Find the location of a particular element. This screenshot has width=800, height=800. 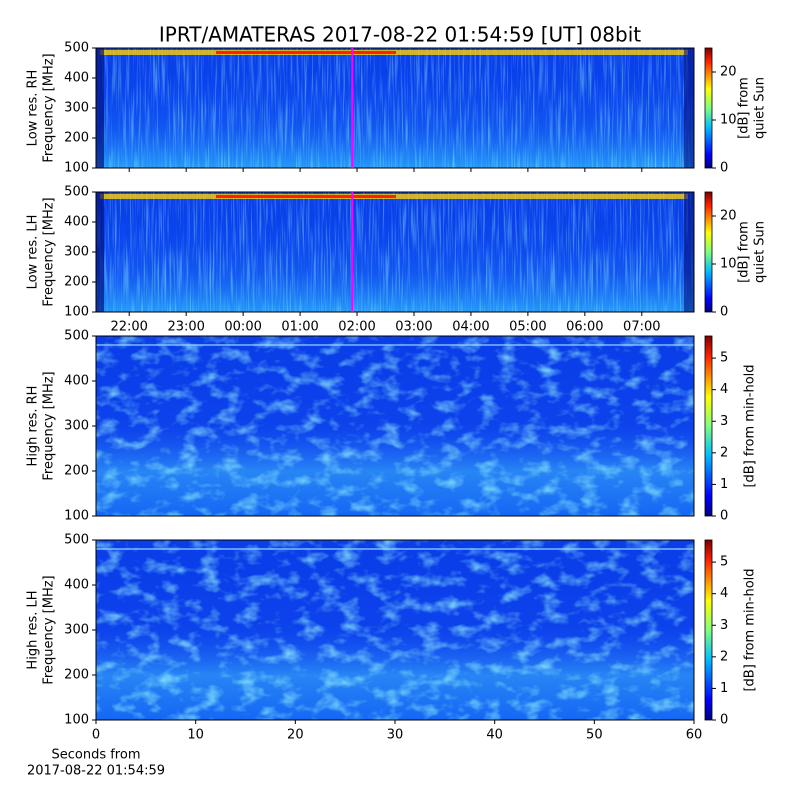

x-tick-label: 01:00 is located at coordinates (299, 327).